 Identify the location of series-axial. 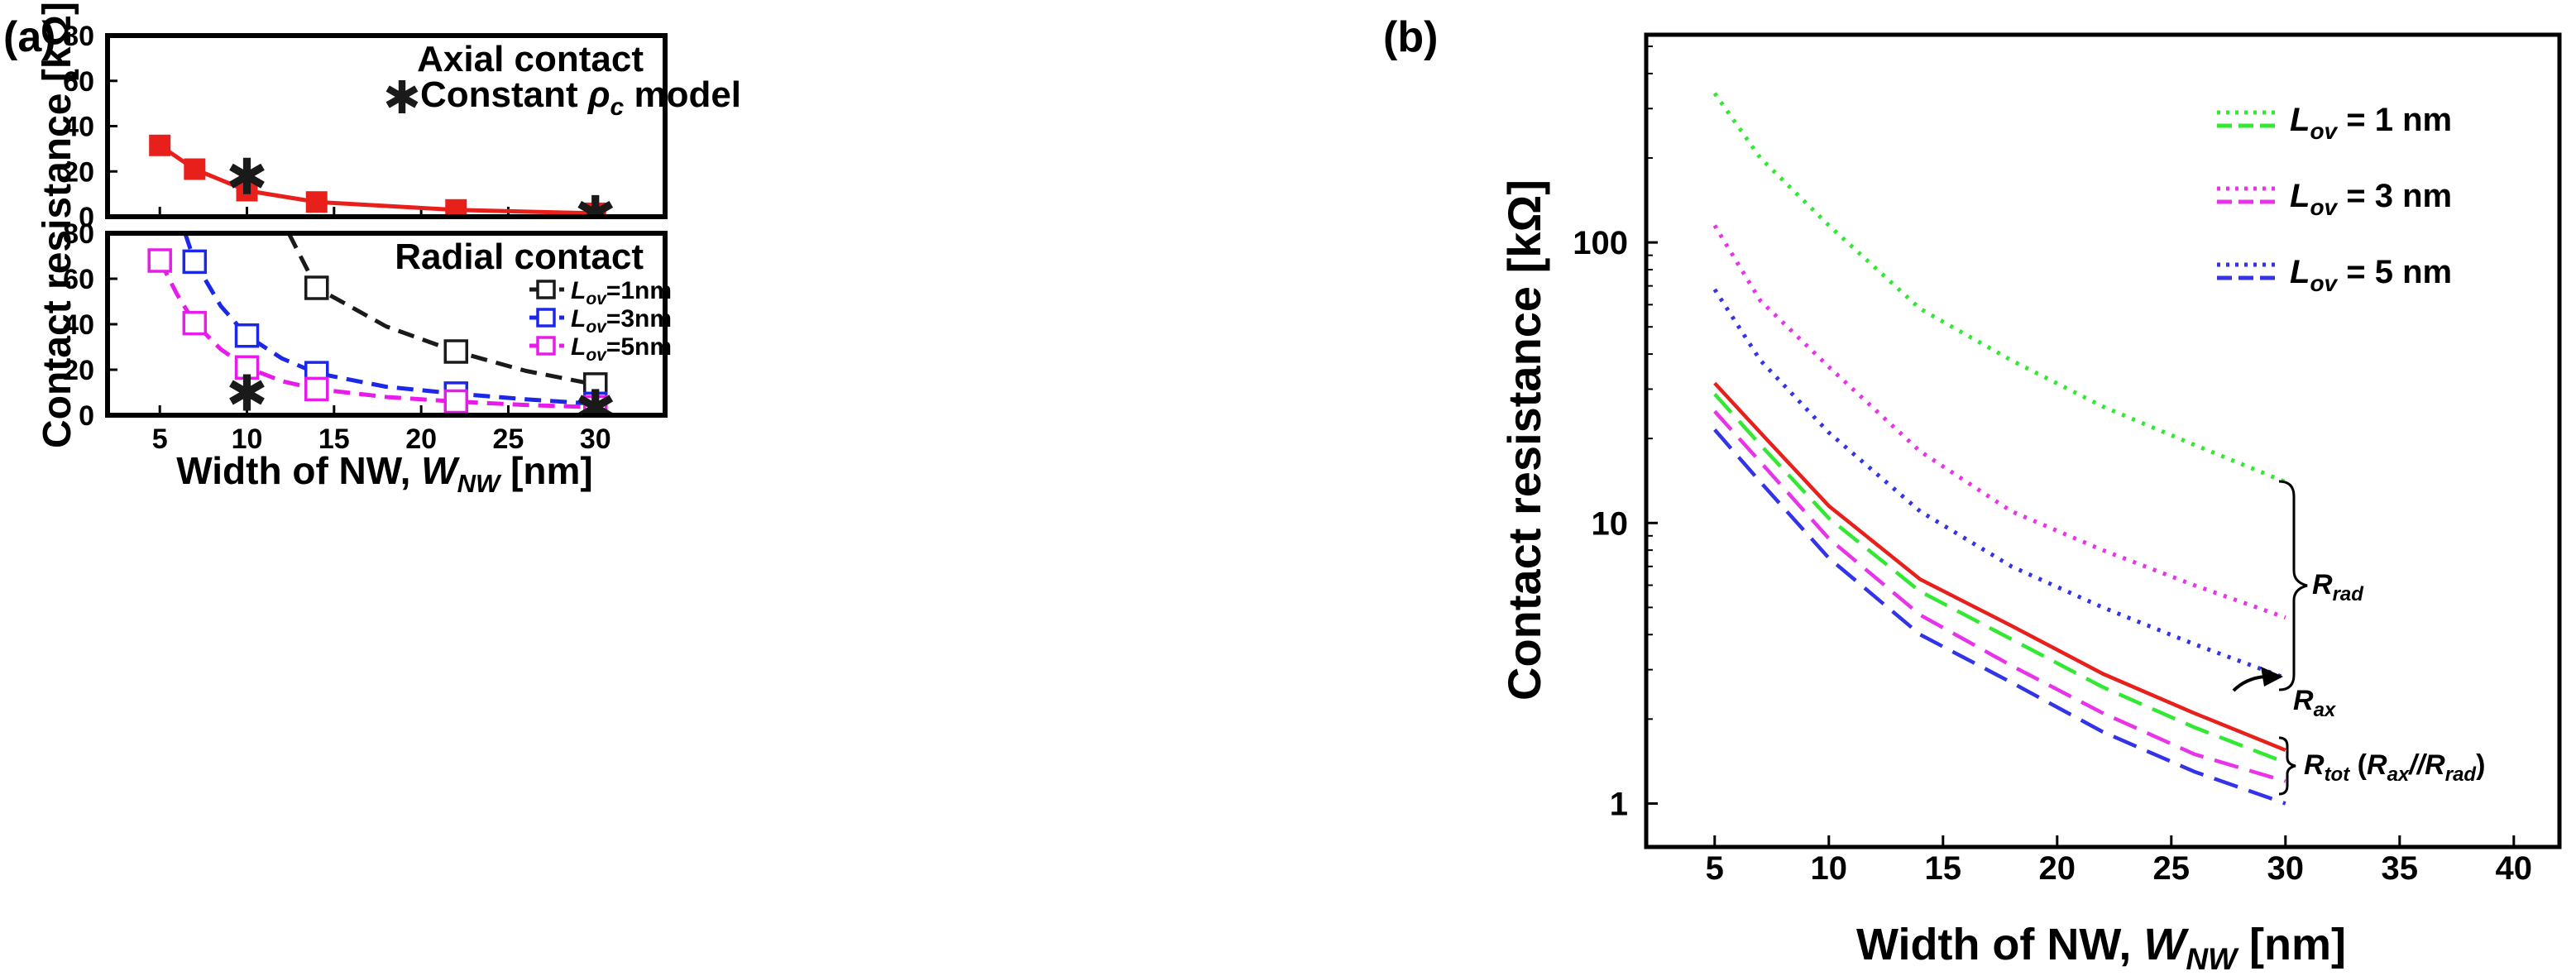
(378, 175).